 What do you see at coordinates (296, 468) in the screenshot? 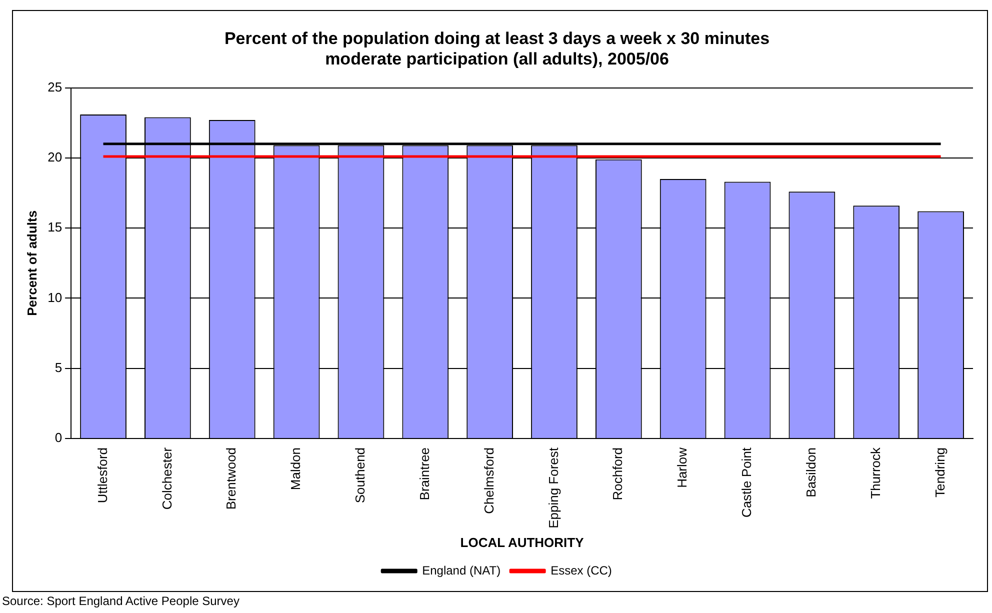
I see `x-tick-label: Maldon` at bounding box center [296, 468].